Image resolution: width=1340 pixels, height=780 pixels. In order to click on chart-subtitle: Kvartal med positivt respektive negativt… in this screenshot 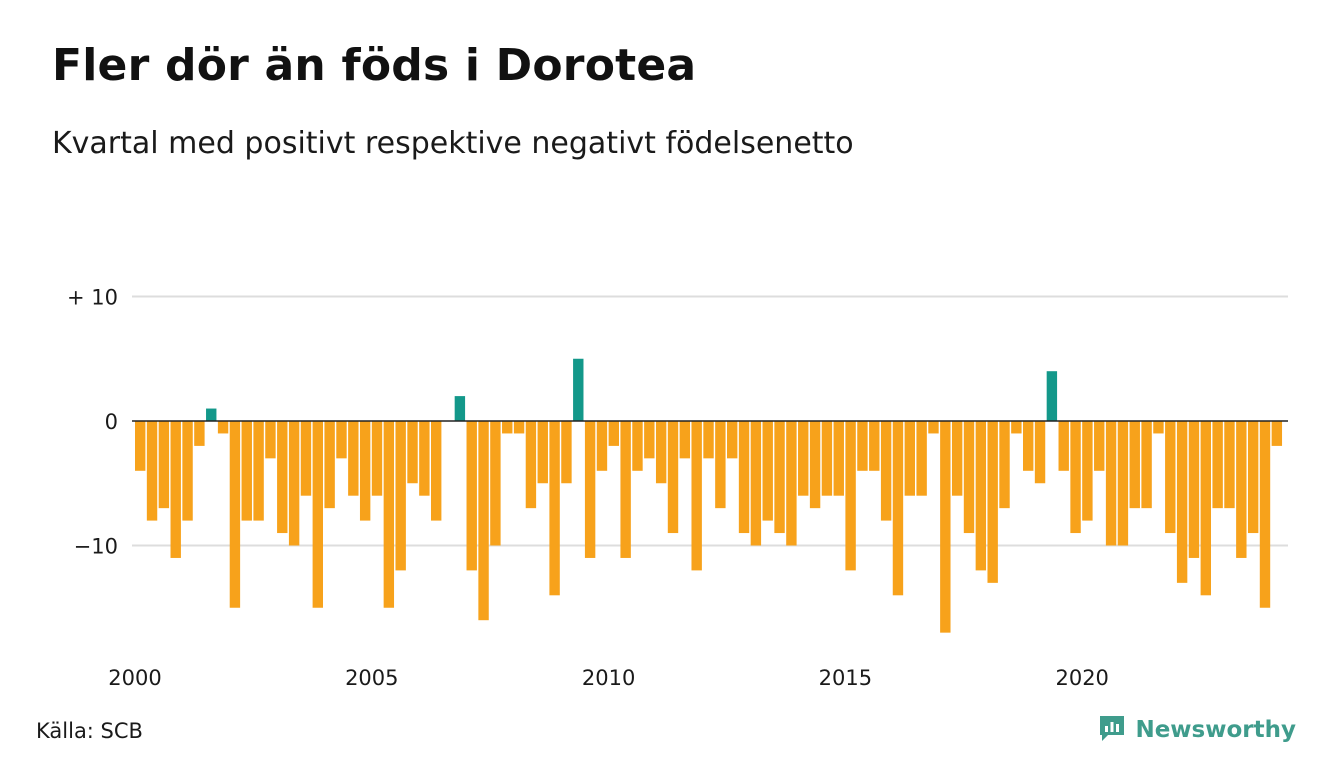, I will do `click(453, 143)`.